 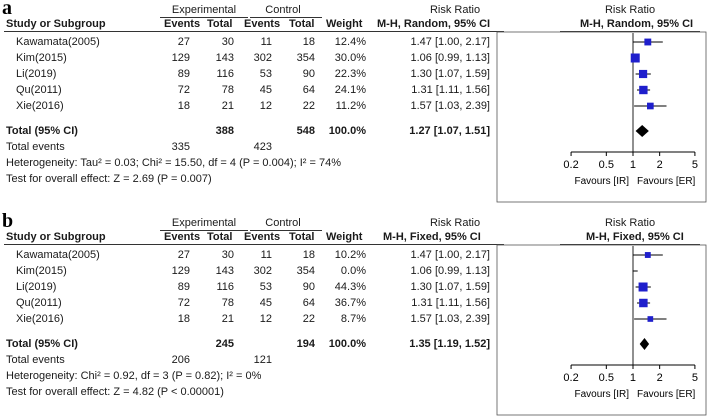 What do you see at coordinates (606, 165) in the screenshot?
I see `x-tick-label: 0.5` at bounding box center [606, 165].